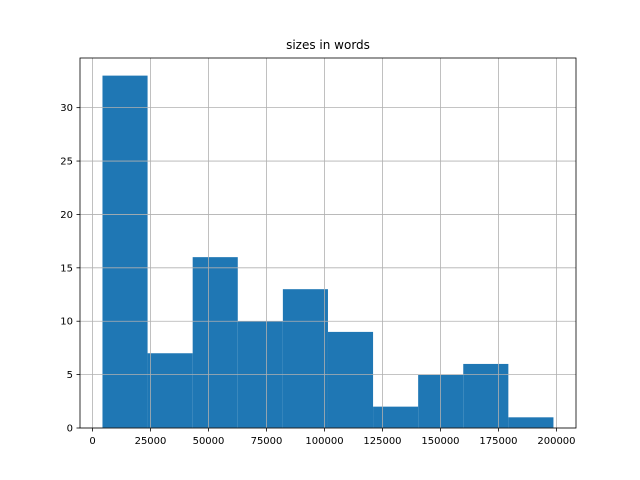 The height and width of the screenshot is (480, 640). I want to click on y-tick-label: 20, so click(66, 215).